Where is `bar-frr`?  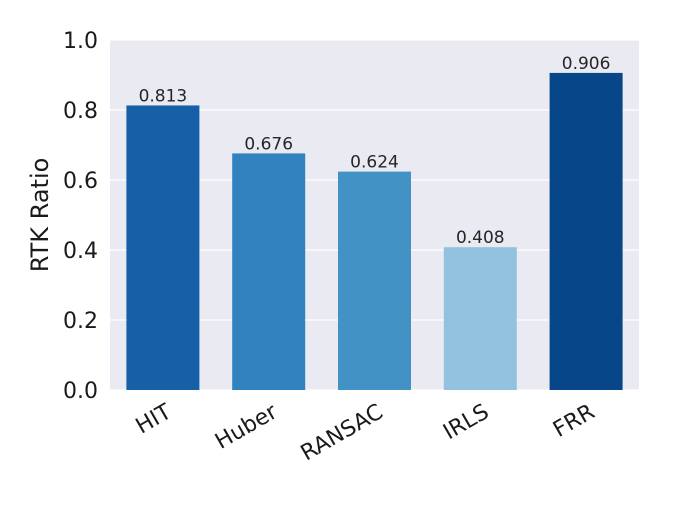
bar-frr is located at coordinates (586, 231).